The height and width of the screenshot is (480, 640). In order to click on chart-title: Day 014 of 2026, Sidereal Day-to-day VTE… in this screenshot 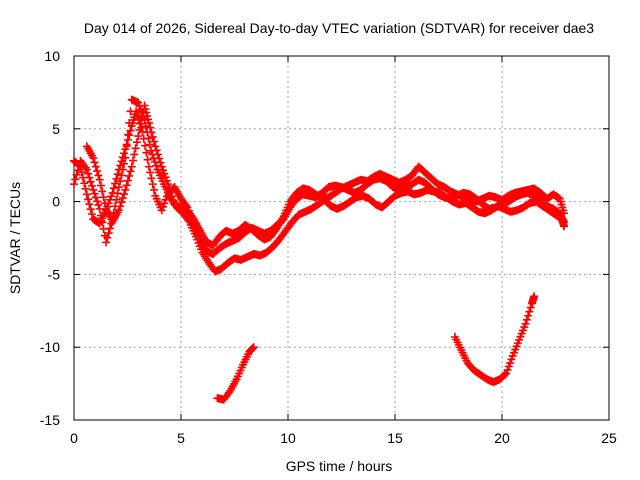, I will do `click(339, 28)`.